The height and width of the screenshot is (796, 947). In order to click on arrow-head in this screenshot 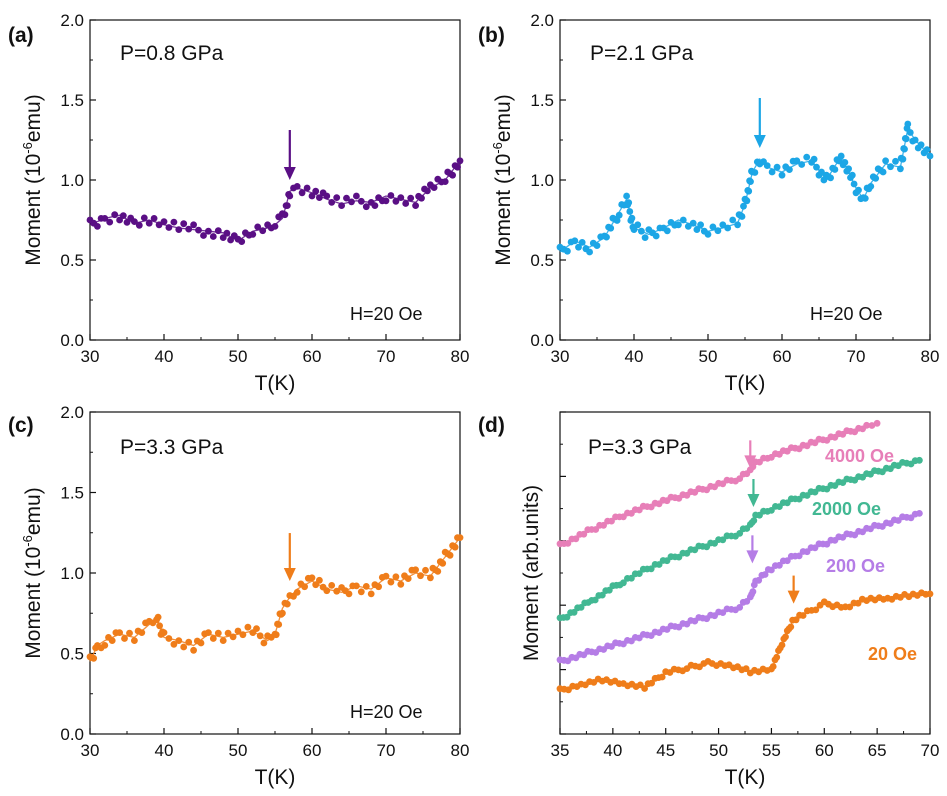, I will do `click(289, 575)`.